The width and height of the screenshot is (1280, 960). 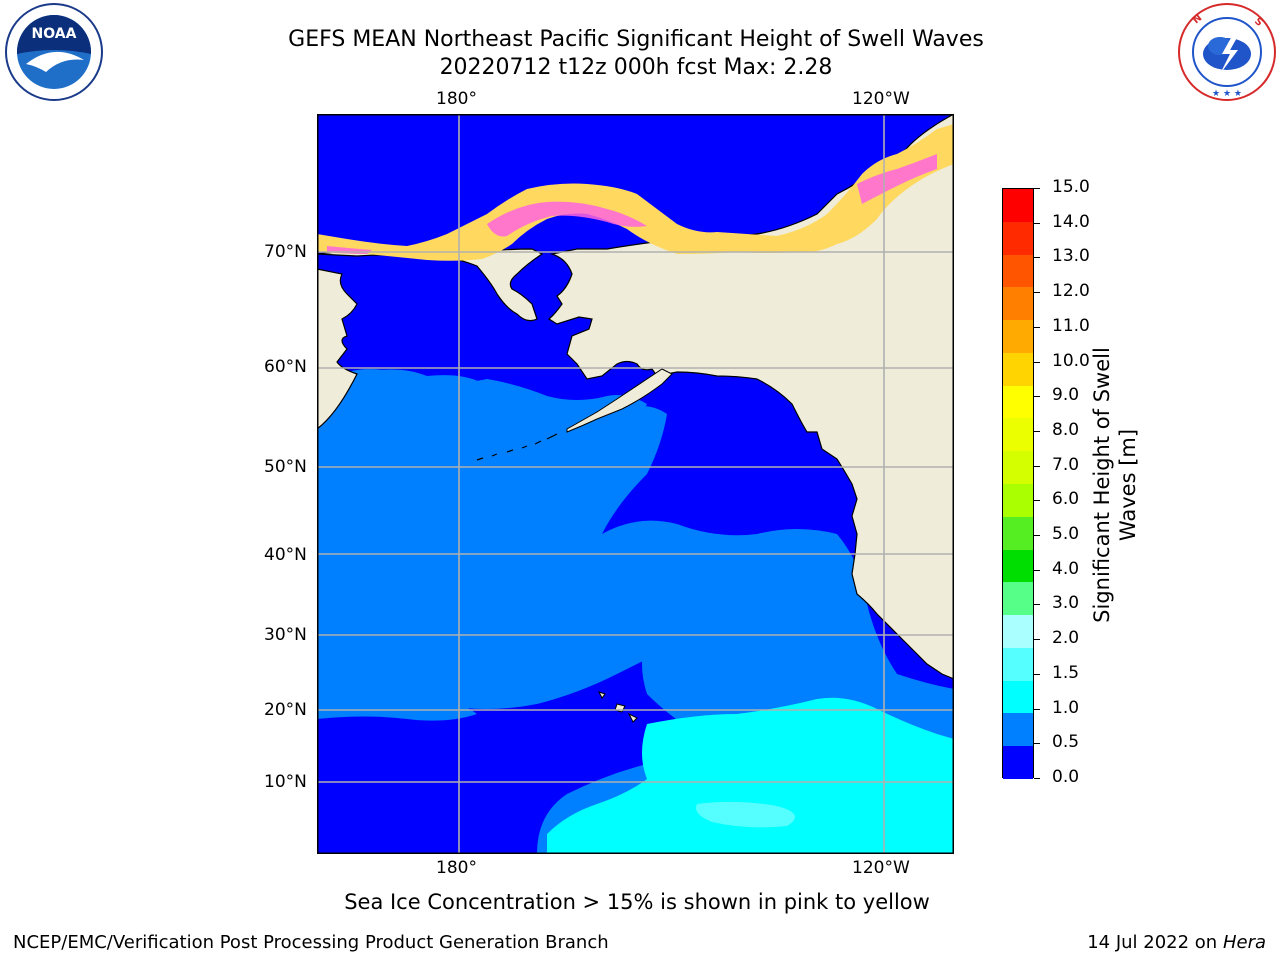 I want to click on noaa-text: NOAA, so click(x=54, y=34).